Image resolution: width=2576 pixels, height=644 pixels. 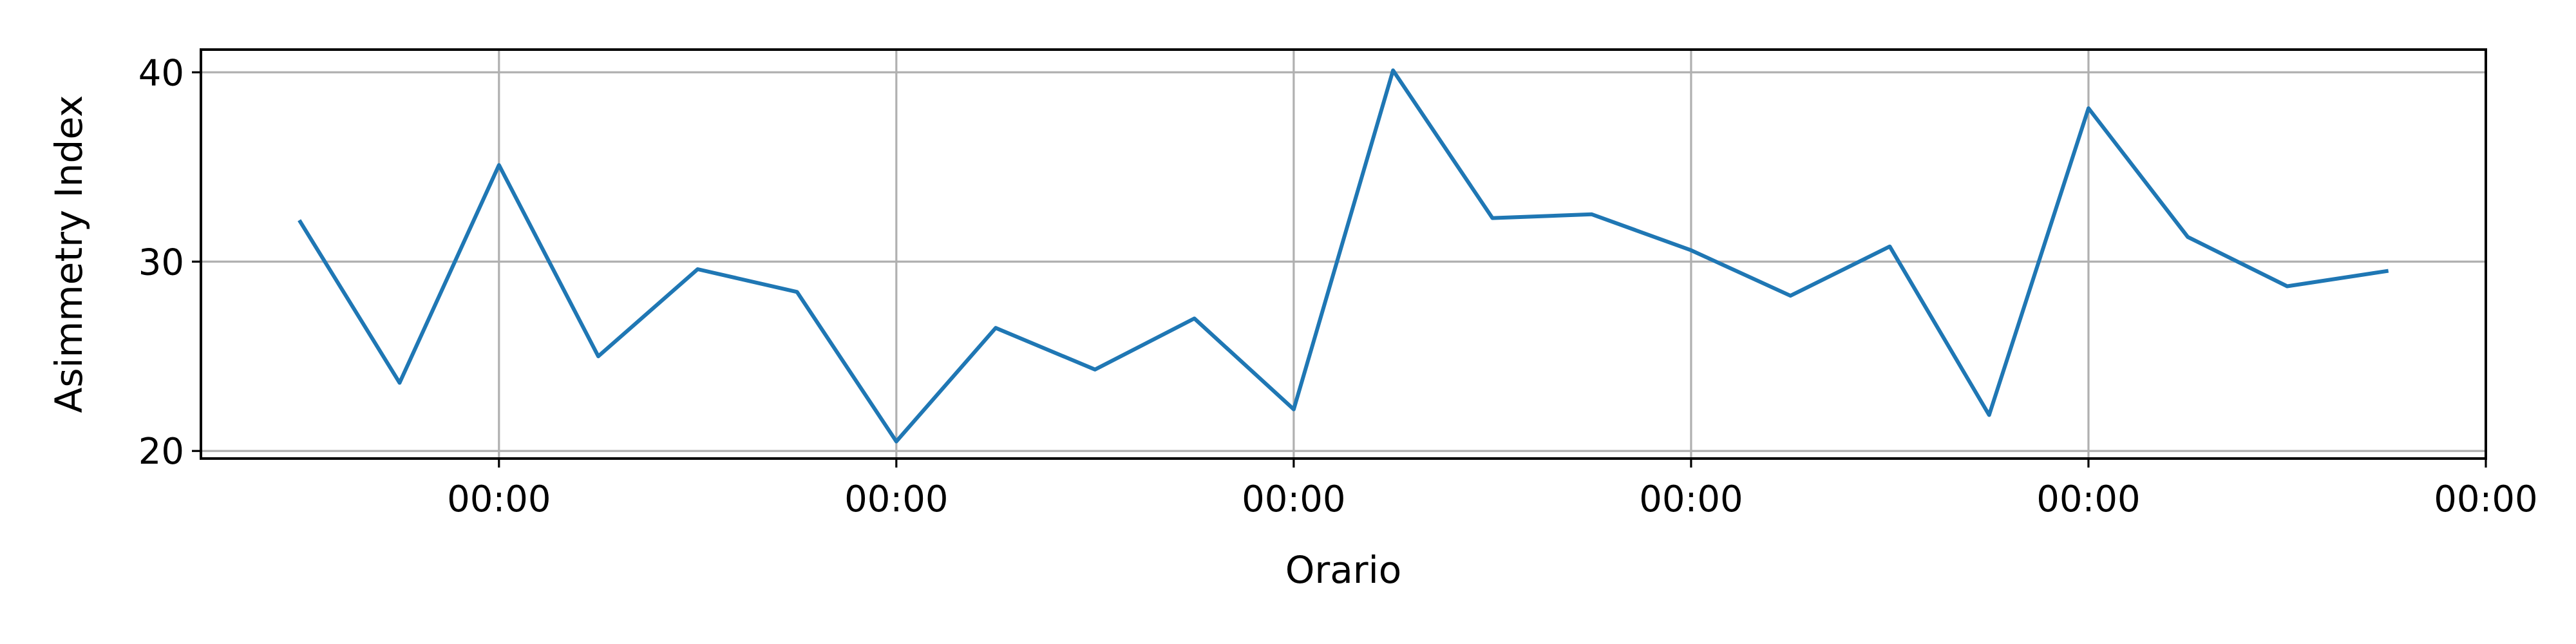 What do you see at coordinates (1343, 570) in the screenshot?
I see `x-axis-label: Orario` at bounding box center [1343, 570].